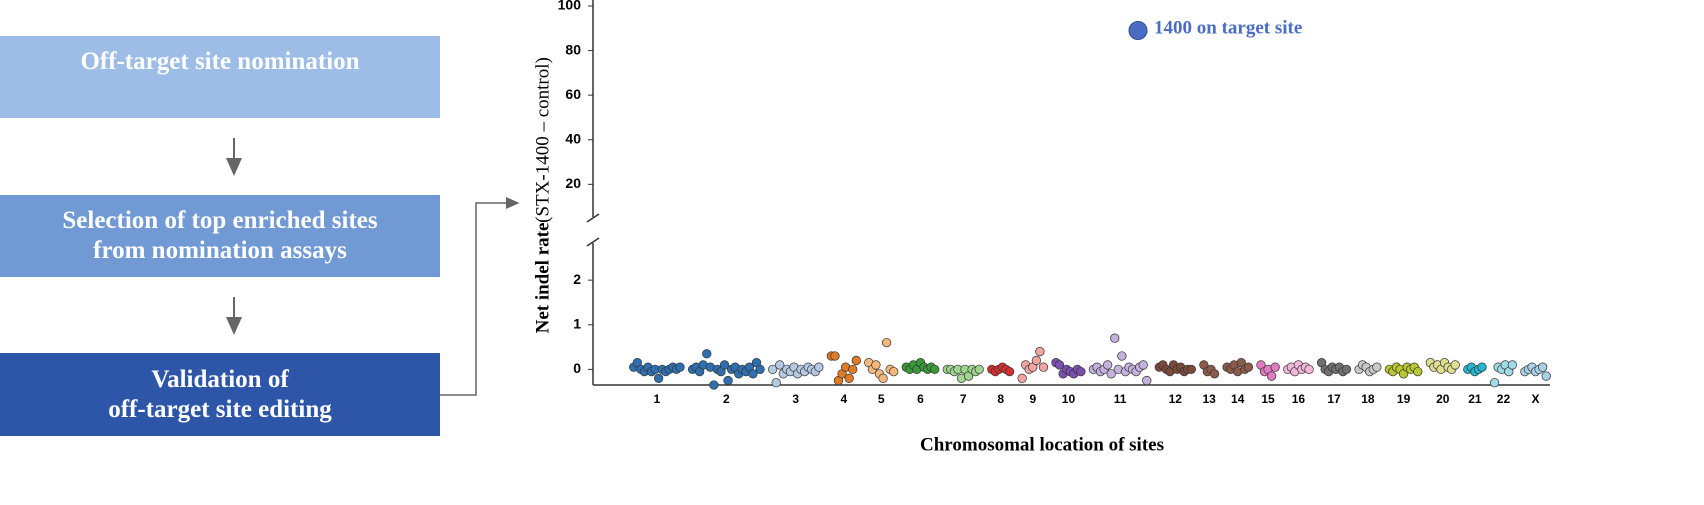  What do you see at coordinates (1268, 399) in the screenshot?
I see `x-tick-label: 15` at bounding box center [1268, 399].